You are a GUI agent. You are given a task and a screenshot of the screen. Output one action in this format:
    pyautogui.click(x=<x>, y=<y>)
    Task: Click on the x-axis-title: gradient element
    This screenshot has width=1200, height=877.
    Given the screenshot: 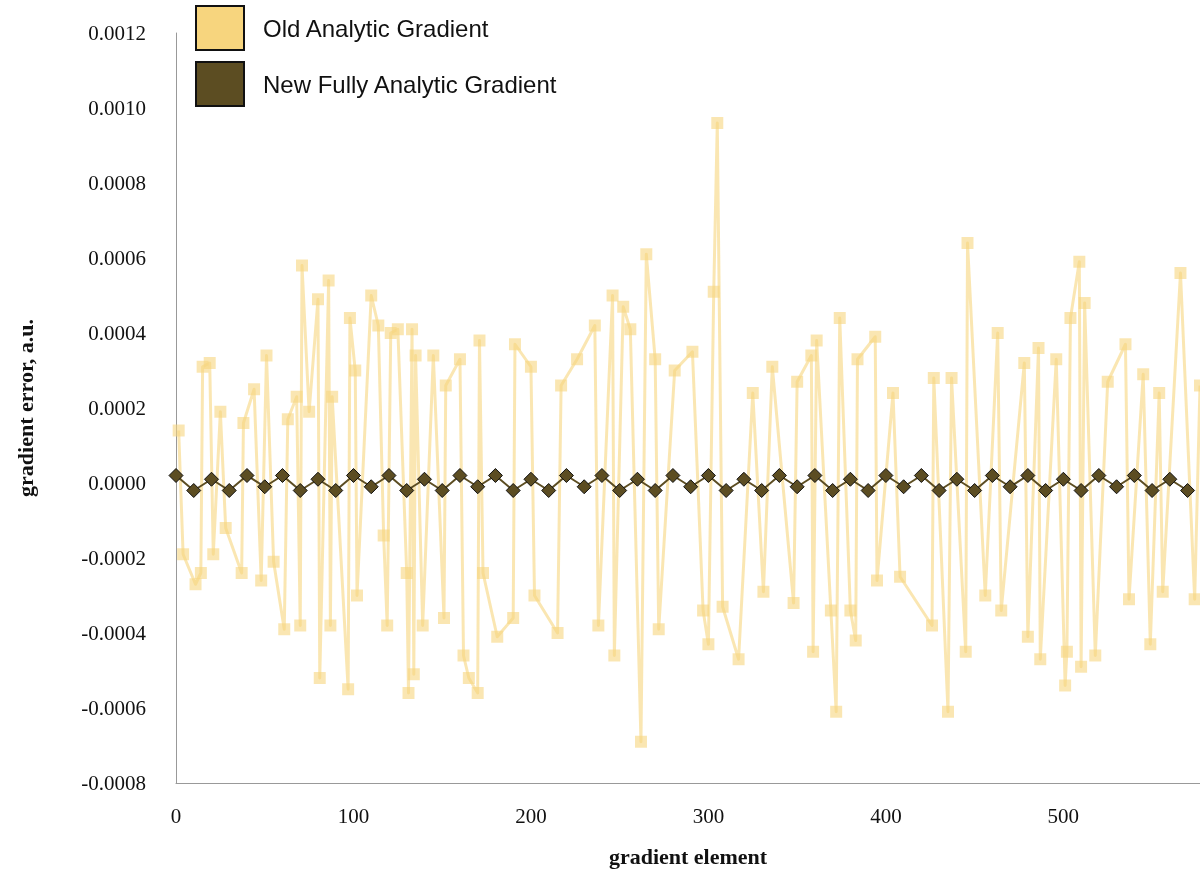 What is the action you would take?
    pyautogui.click(x=688, y=856)
    